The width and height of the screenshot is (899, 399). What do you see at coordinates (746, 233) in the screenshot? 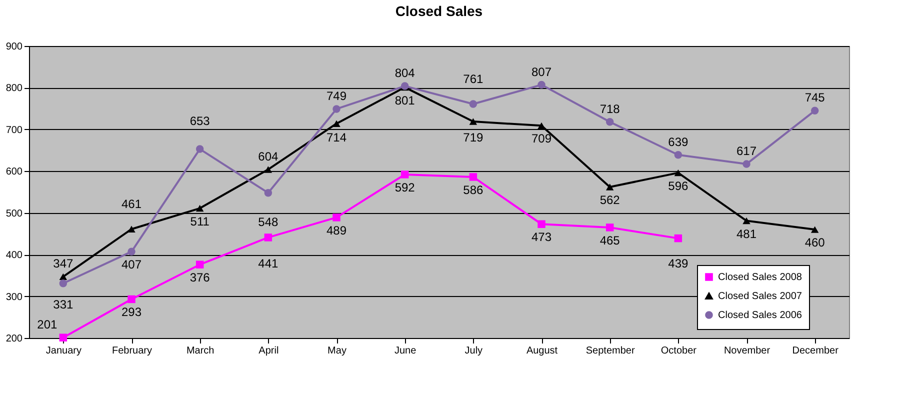
I see `data-label: 481` at bounding box center [746, 233].